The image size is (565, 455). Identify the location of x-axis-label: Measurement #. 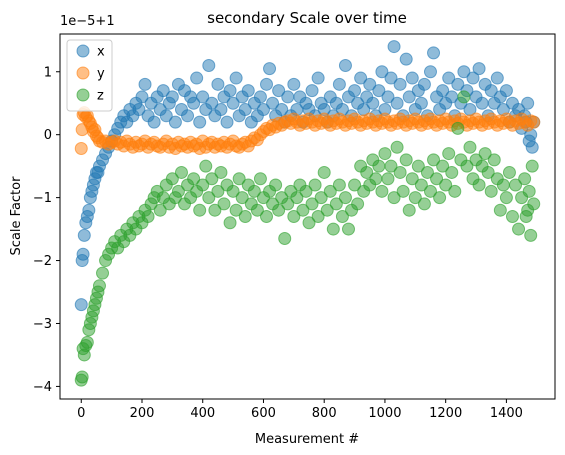
(307, 439).